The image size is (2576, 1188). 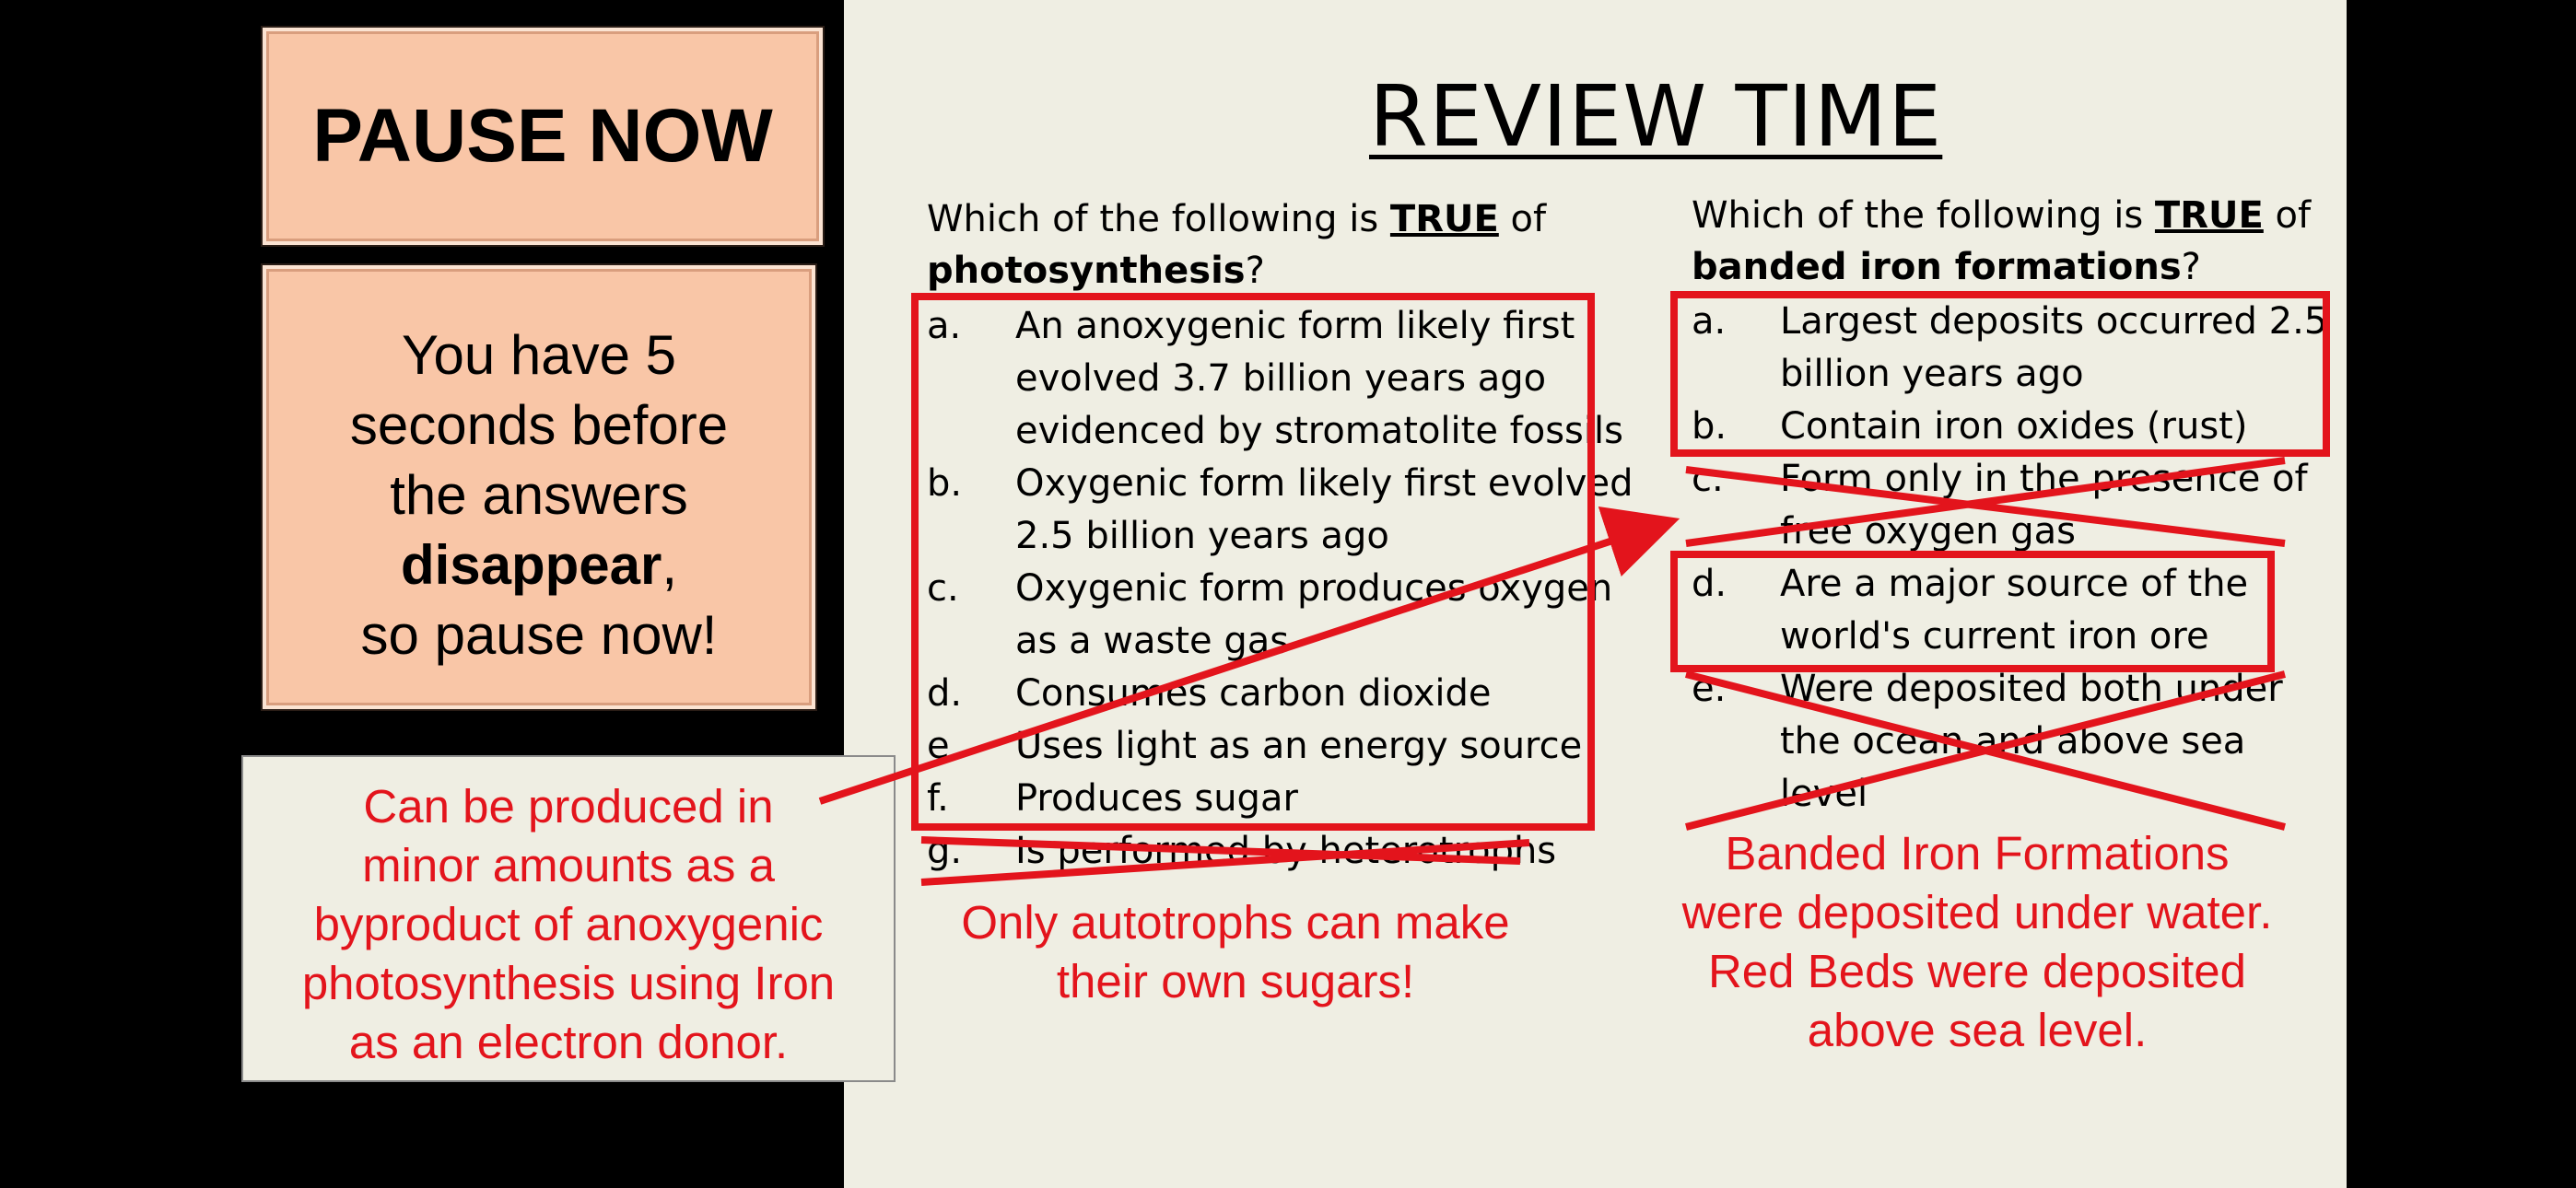 I want to click on left-question-end: ?, so click(x=1255, y=271).